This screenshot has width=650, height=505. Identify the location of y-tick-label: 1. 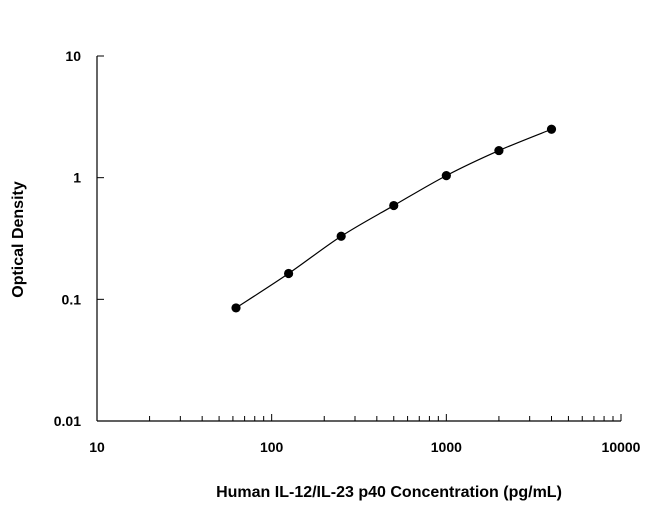
(77, 178).